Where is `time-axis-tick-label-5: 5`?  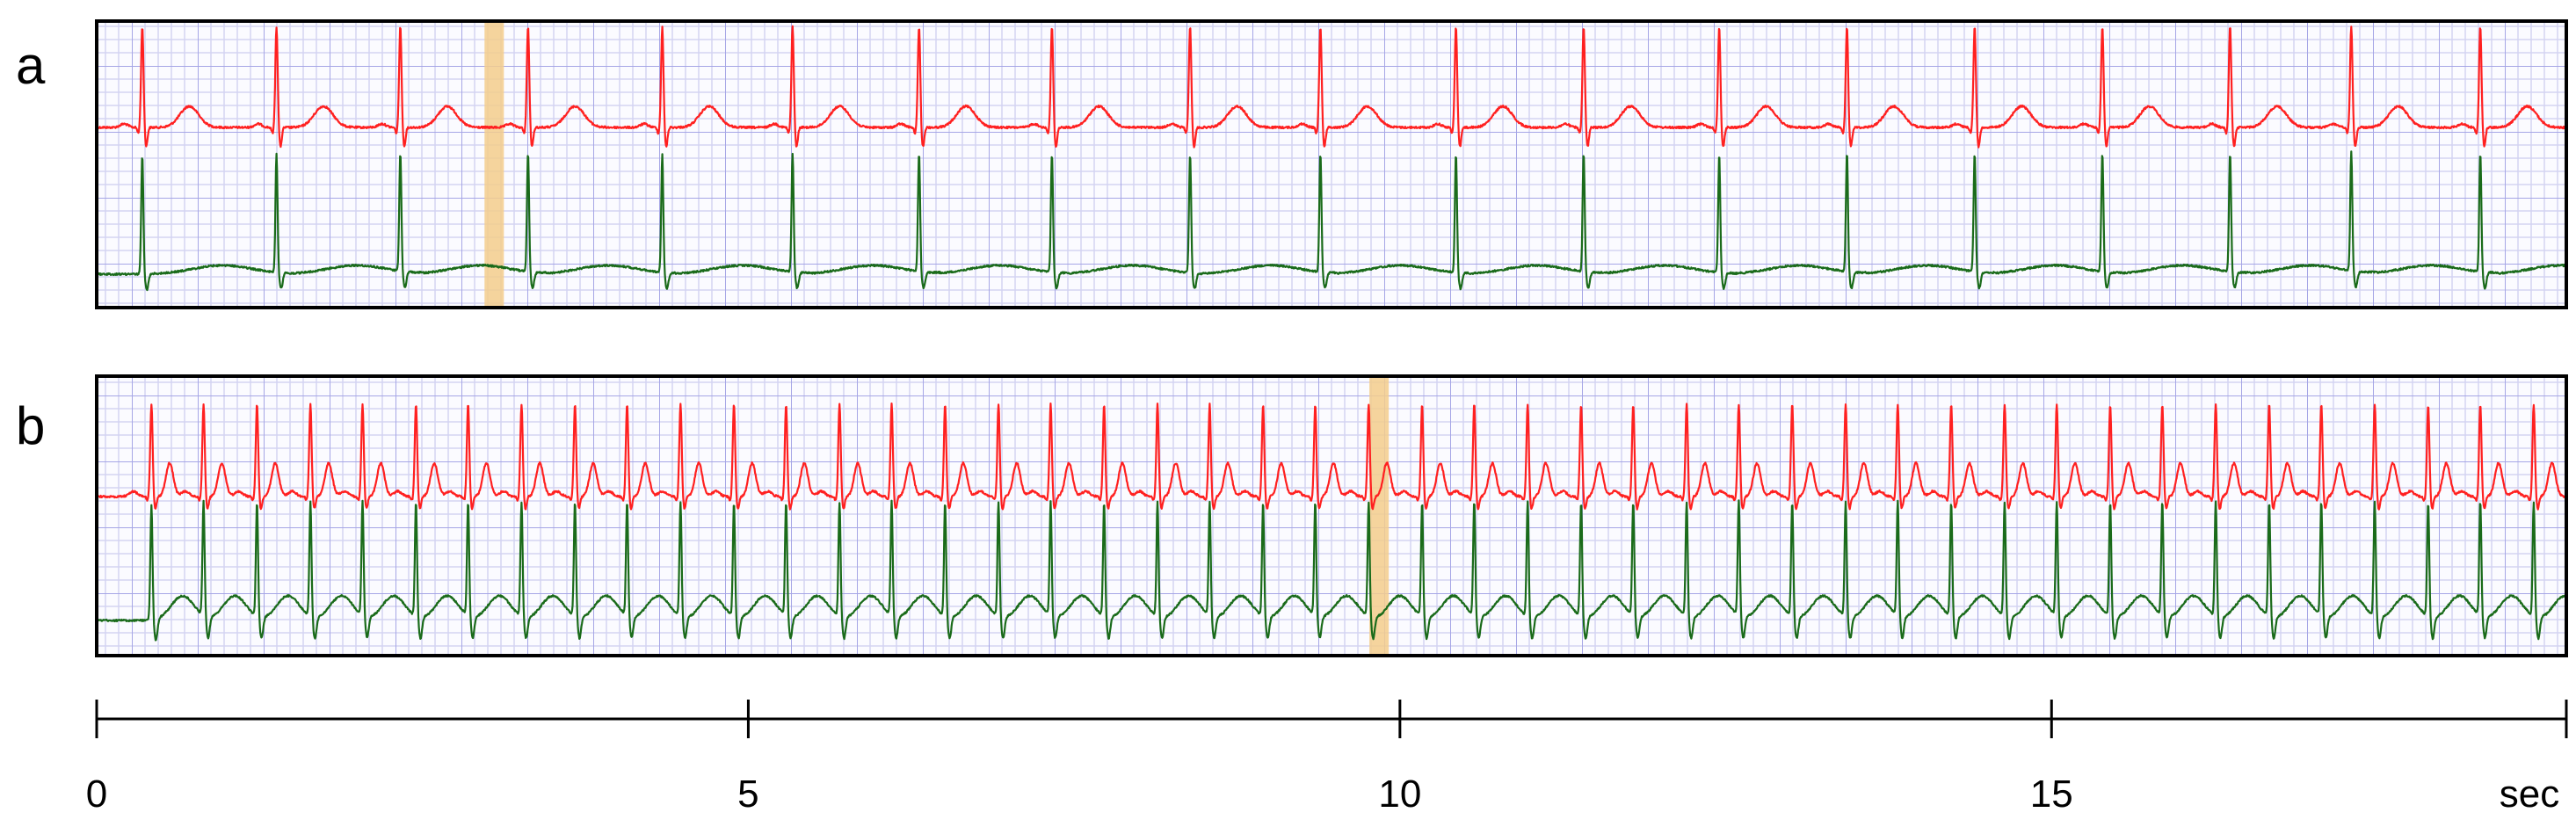
time-axis-tick-label-5: 5 is located at coordinates (747, 794).